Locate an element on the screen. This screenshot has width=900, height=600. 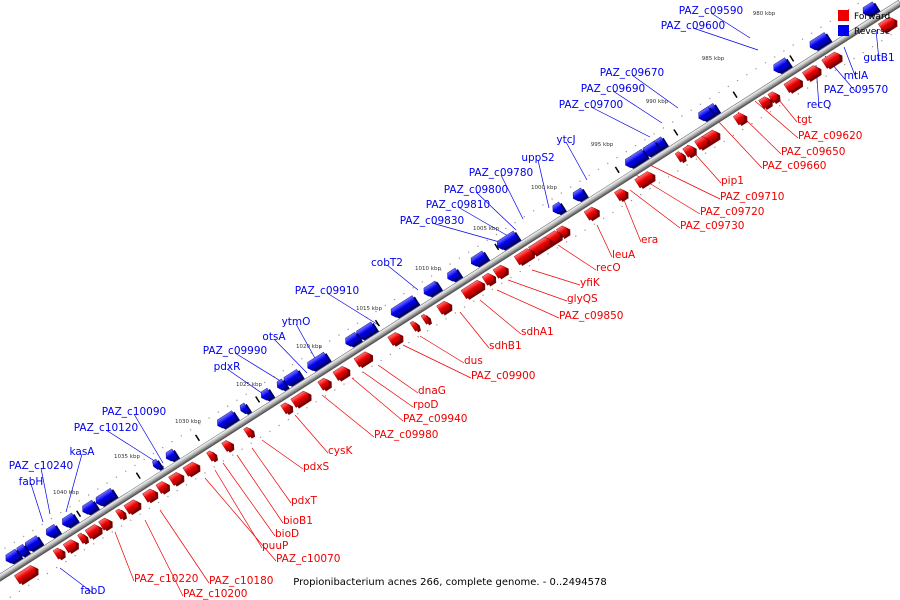
gene-label-paz-c09620: PAZ_c09620 is located at coordinates (830, 136).